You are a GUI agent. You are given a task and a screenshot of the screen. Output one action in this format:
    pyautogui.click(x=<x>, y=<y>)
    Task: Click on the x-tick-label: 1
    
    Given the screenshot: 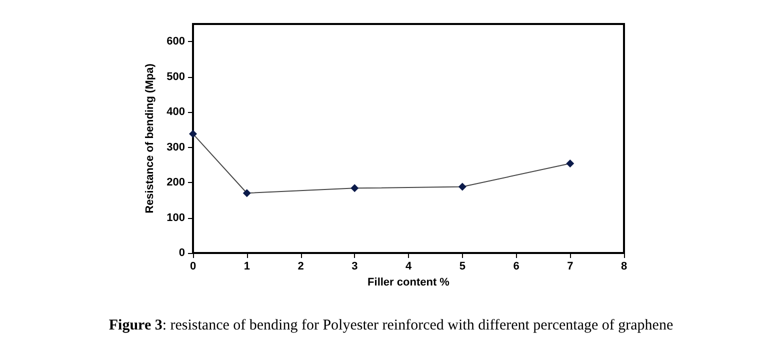 What is the action you would take?
    pyautogui.click(x=247, y=266)
    